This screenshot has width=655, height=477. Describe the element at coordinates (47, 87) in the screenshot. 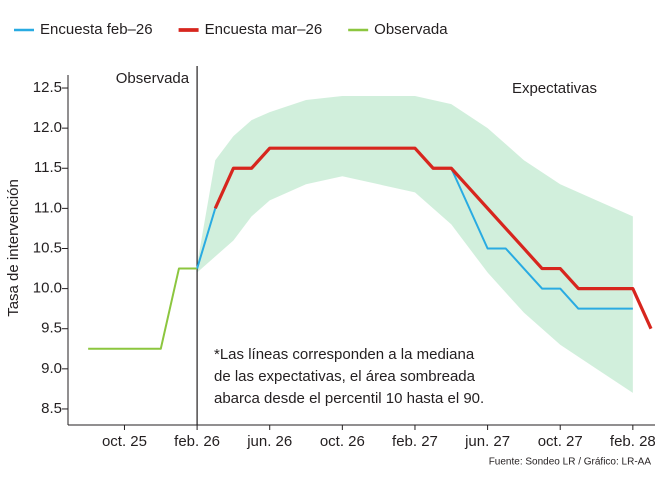

I see `y-tick-label: 12.5` at that location.